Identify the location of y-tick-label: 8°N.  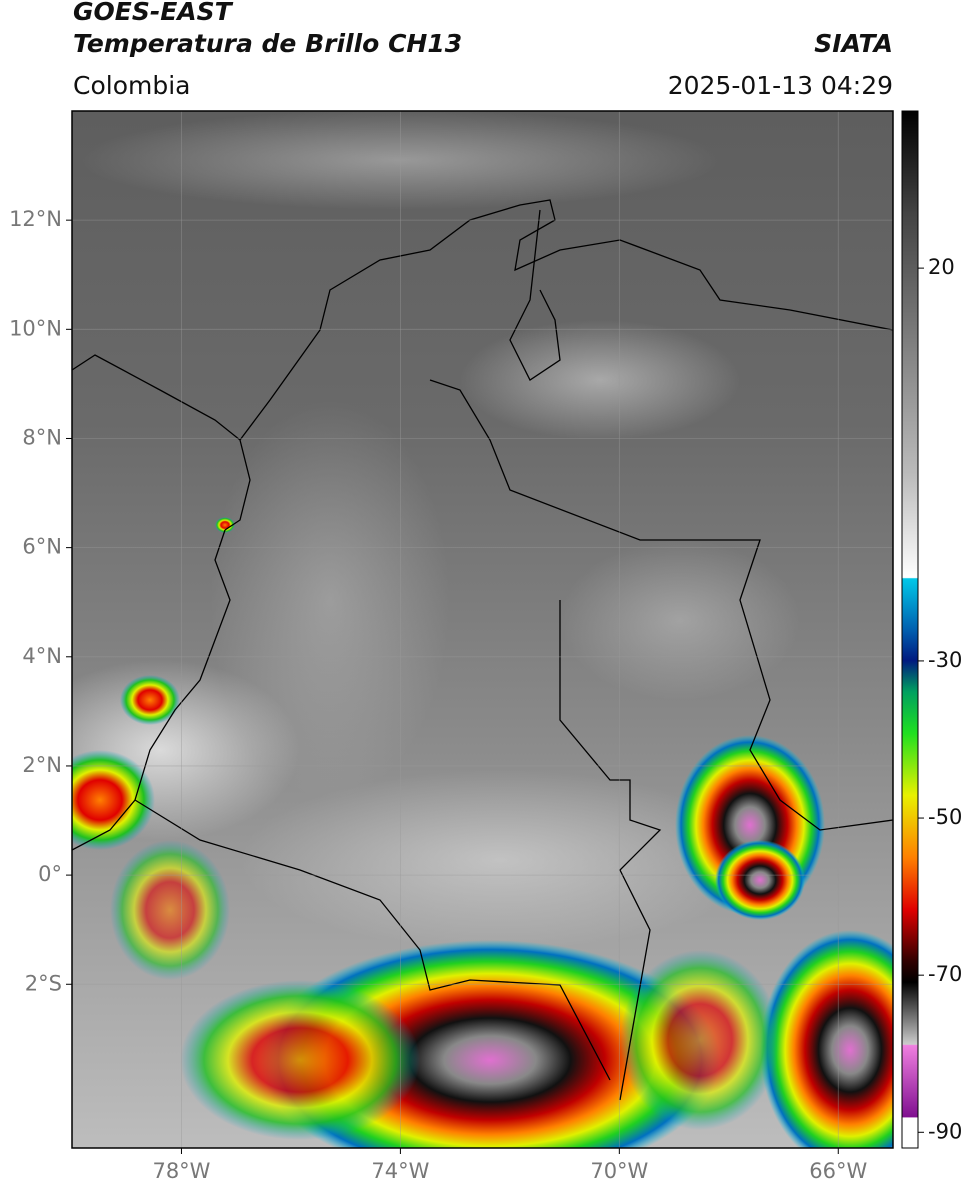
(42, 437).